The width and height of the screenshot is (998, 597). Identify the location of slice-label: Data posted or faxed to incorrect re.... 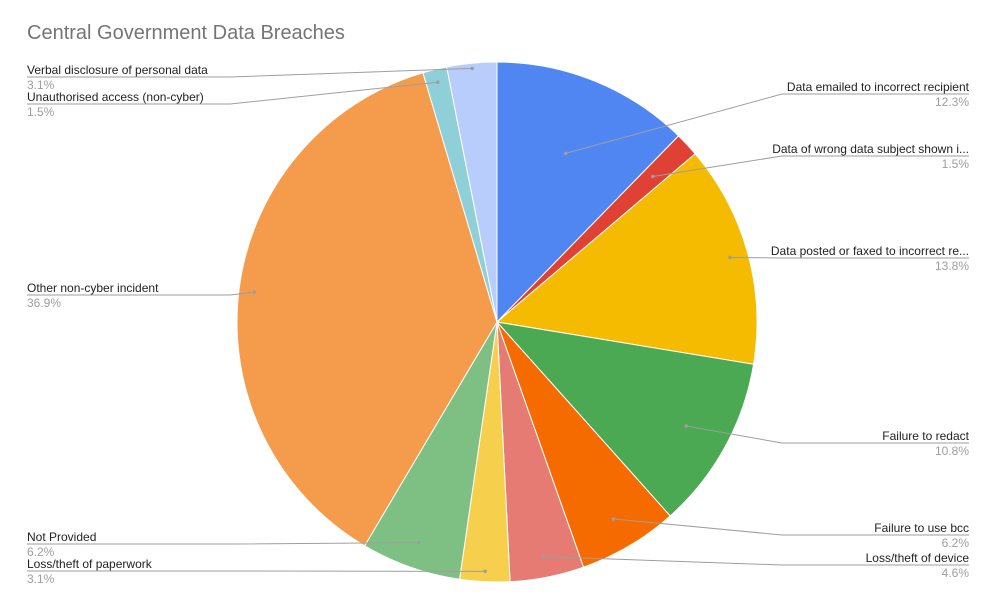
(870, 251).